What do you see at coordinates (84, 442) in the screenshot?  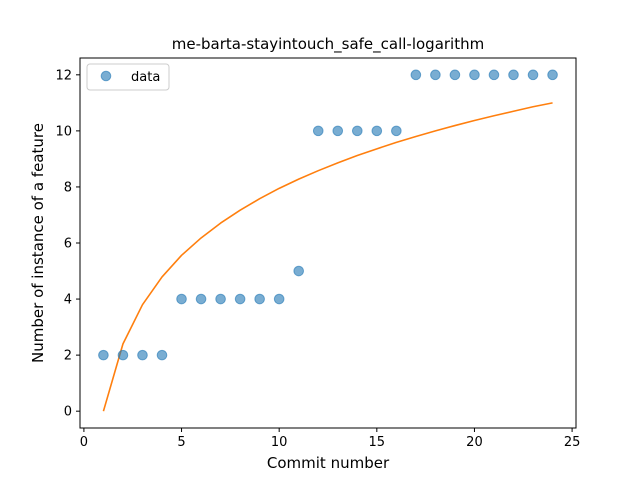 I see `x-tick-label: 0` at bounding box center [84, 442].